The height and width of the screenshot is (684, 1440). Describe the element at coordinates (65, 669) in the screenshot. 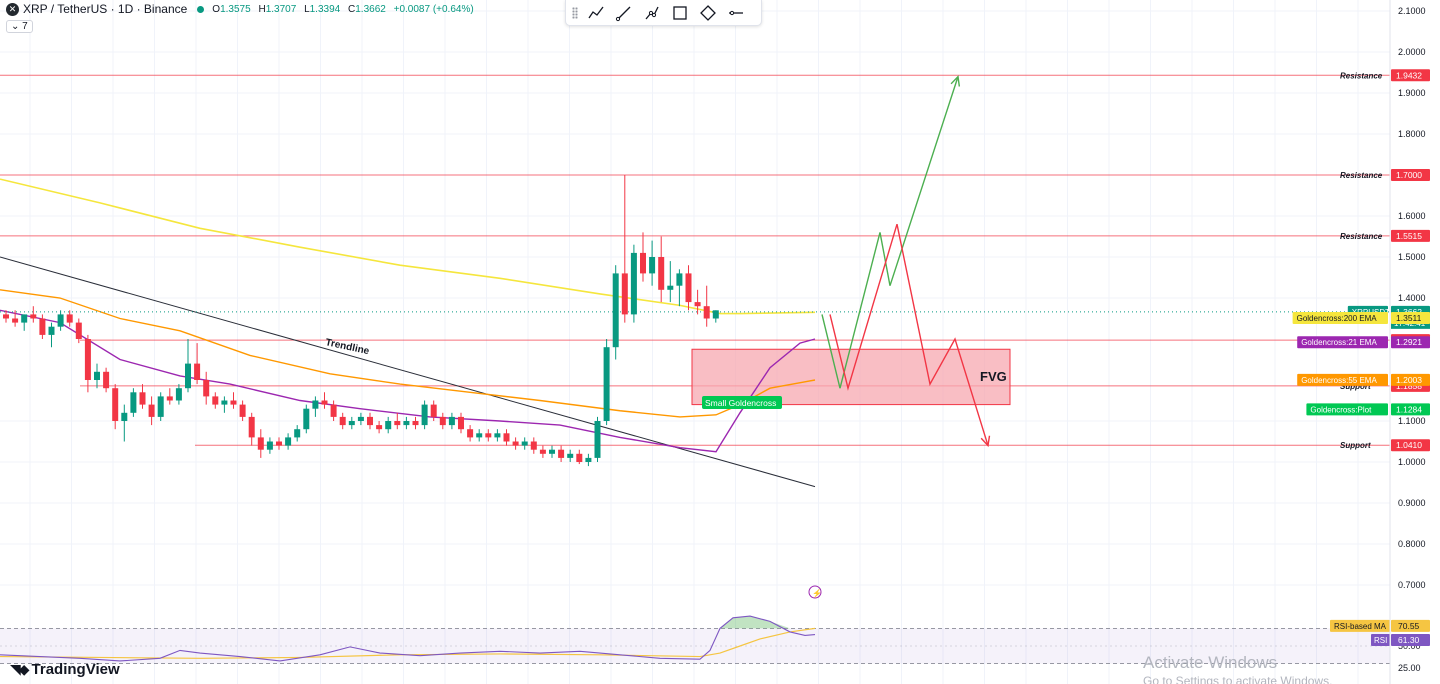

I see `tradingview-logo: ◥◆ TradingView` at that location.